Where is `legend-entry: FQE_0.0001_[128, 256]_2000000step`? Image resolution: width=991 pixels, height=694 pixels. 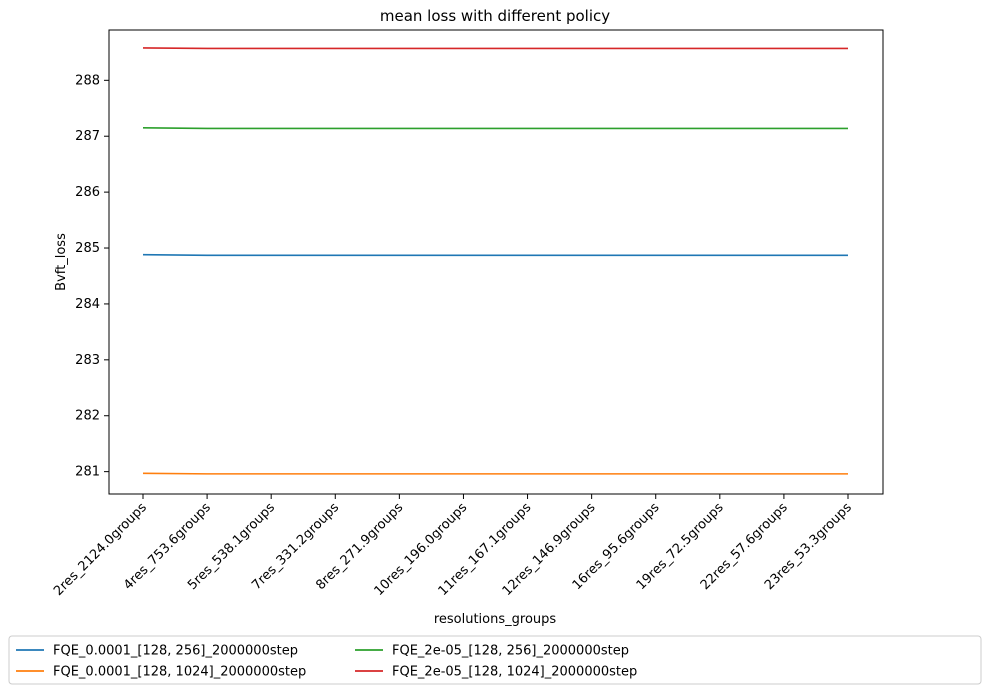
legend-entry: FQE_0.0001_[128, 256]_2000000step is located at coordinates (175, 651).